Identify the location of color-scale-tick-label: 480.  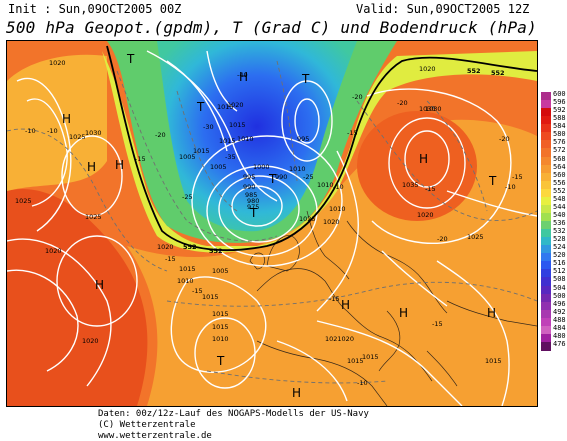
(559, 335).